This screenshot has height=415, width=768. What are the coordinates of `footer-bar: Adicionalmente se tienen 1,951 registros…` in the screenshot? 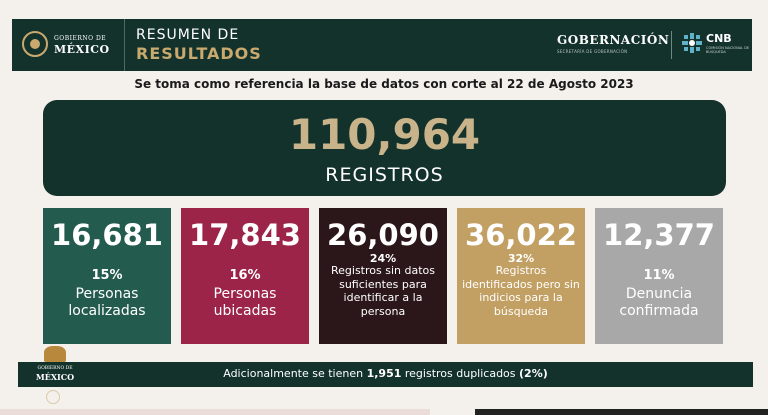 It's located at (385, 374).